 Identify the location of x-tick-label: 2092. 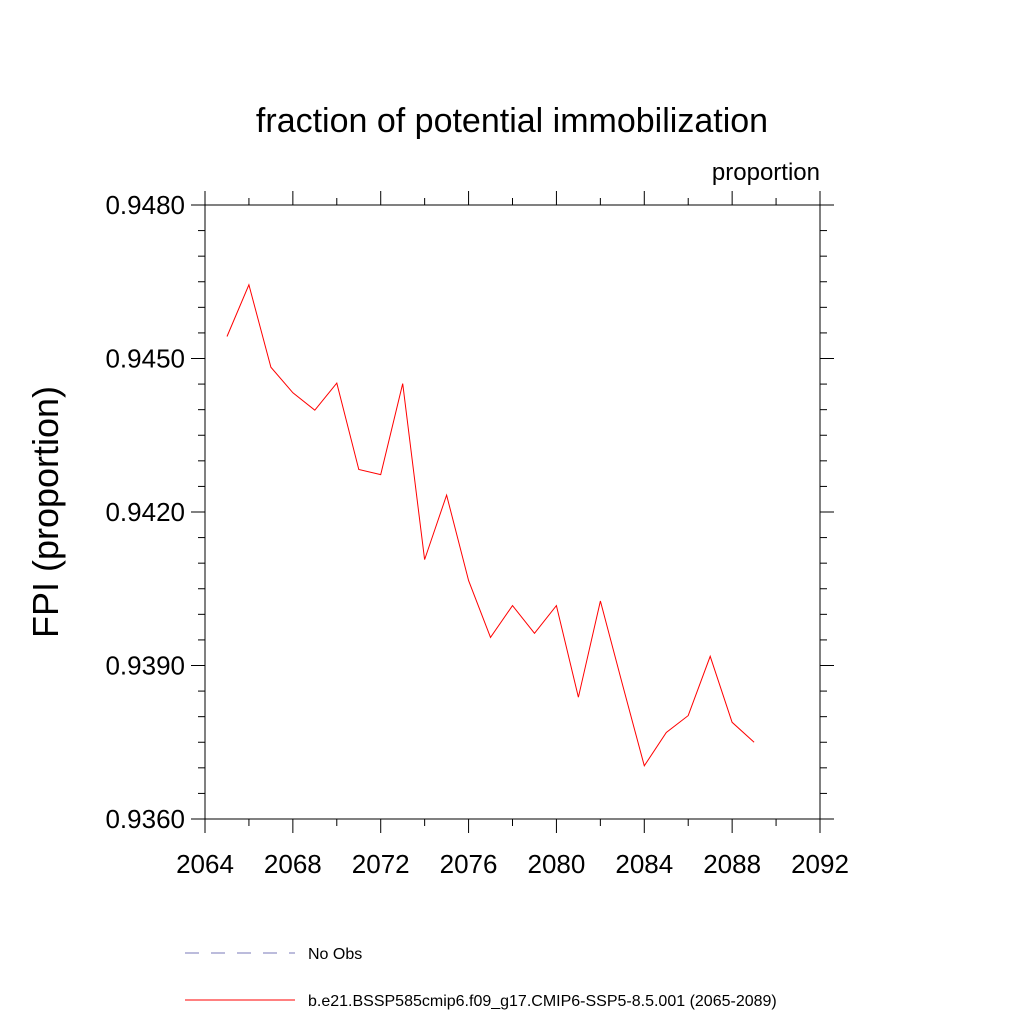
(820, 864).